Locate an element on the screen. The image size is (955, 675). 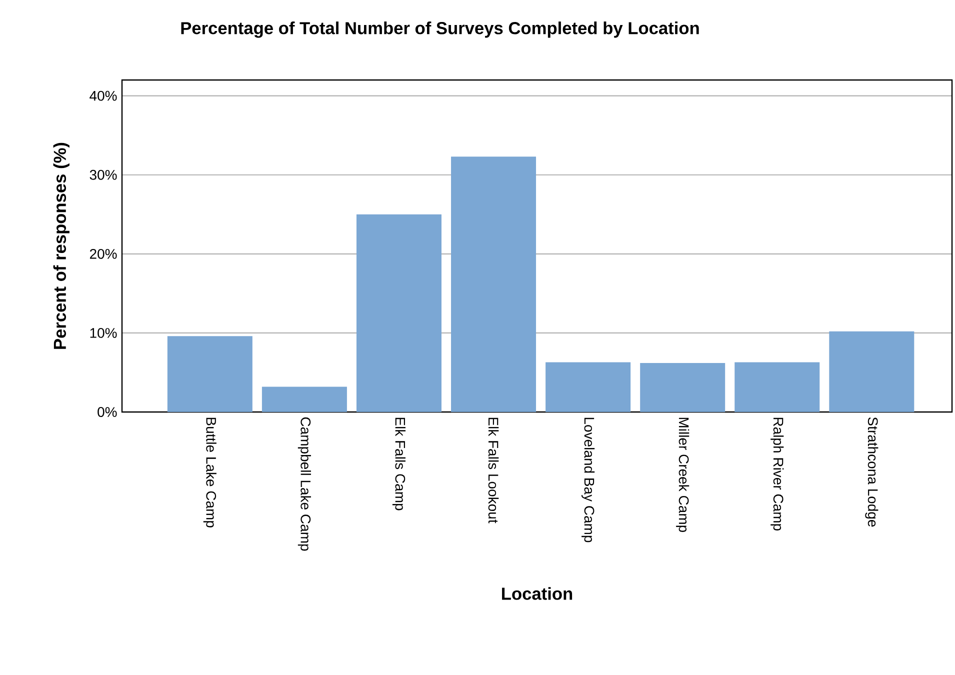
y-tick-label: 40% is located at coordinates (103, 95).